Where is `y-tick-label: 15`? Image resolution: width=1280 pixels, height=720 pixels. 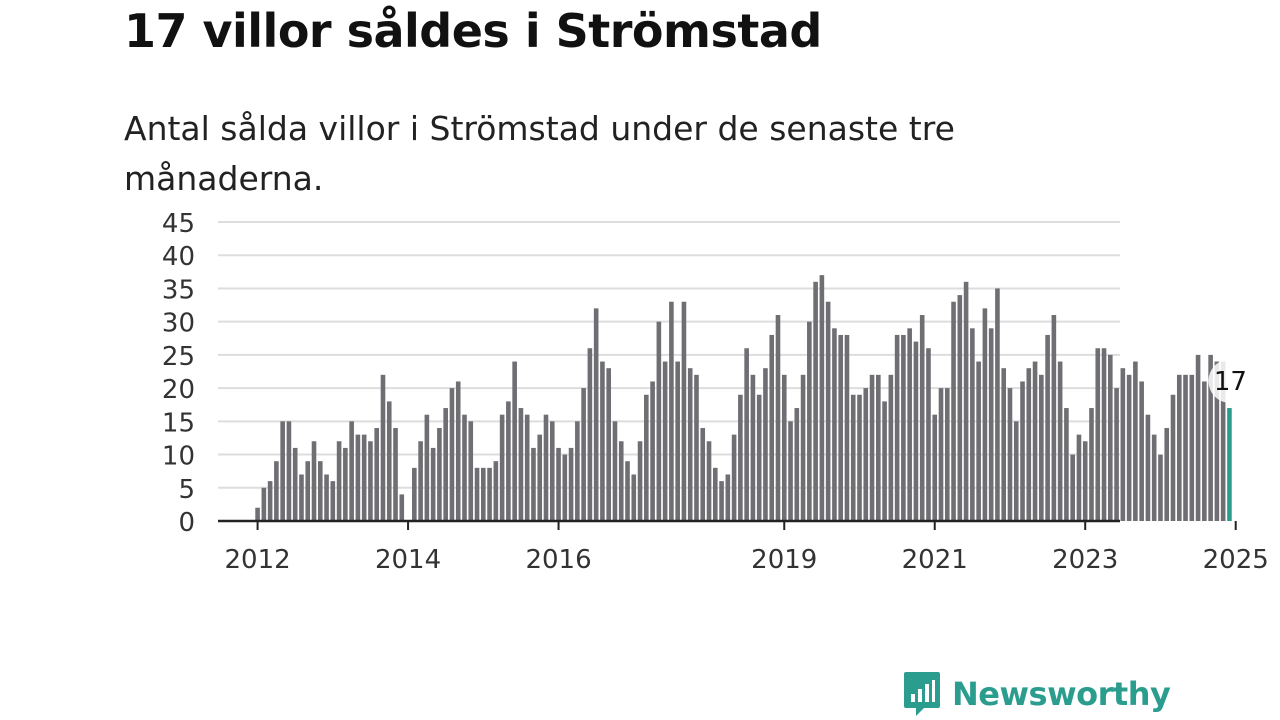
y-tick-label: 15 is located at coordinates (178, 423).